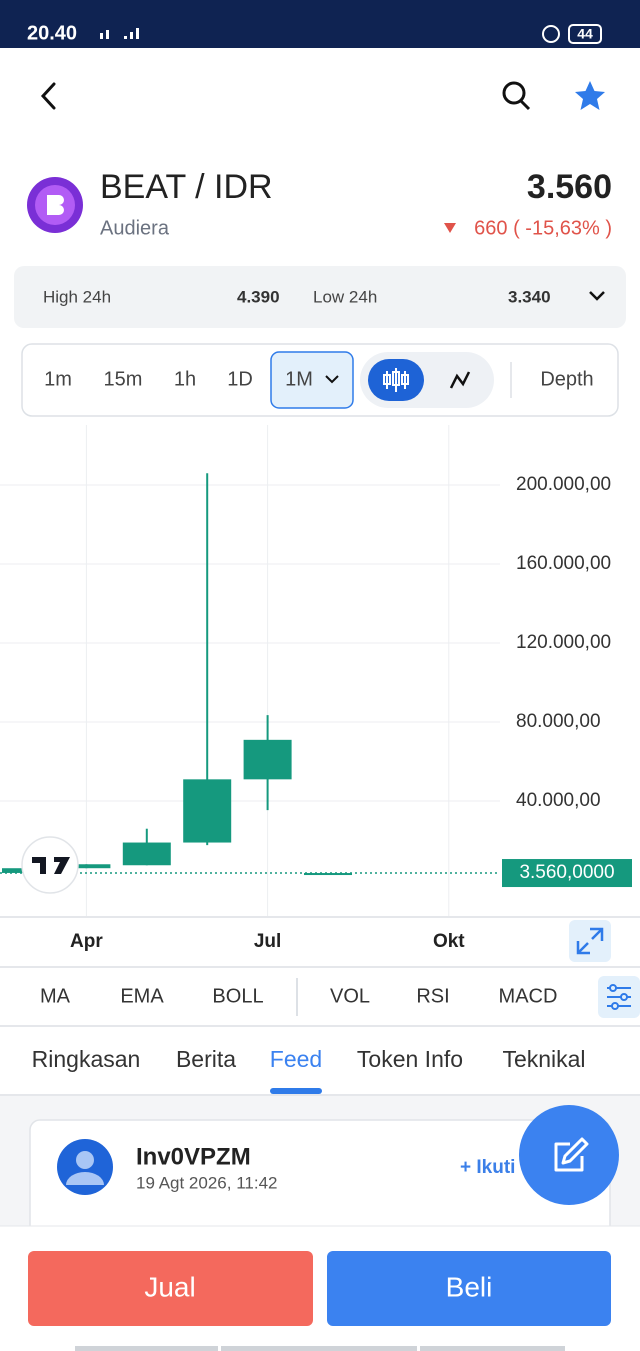 This screenshot has height=1351, width=640. I want to click on indicator-option: EMA, so click(142, 996).